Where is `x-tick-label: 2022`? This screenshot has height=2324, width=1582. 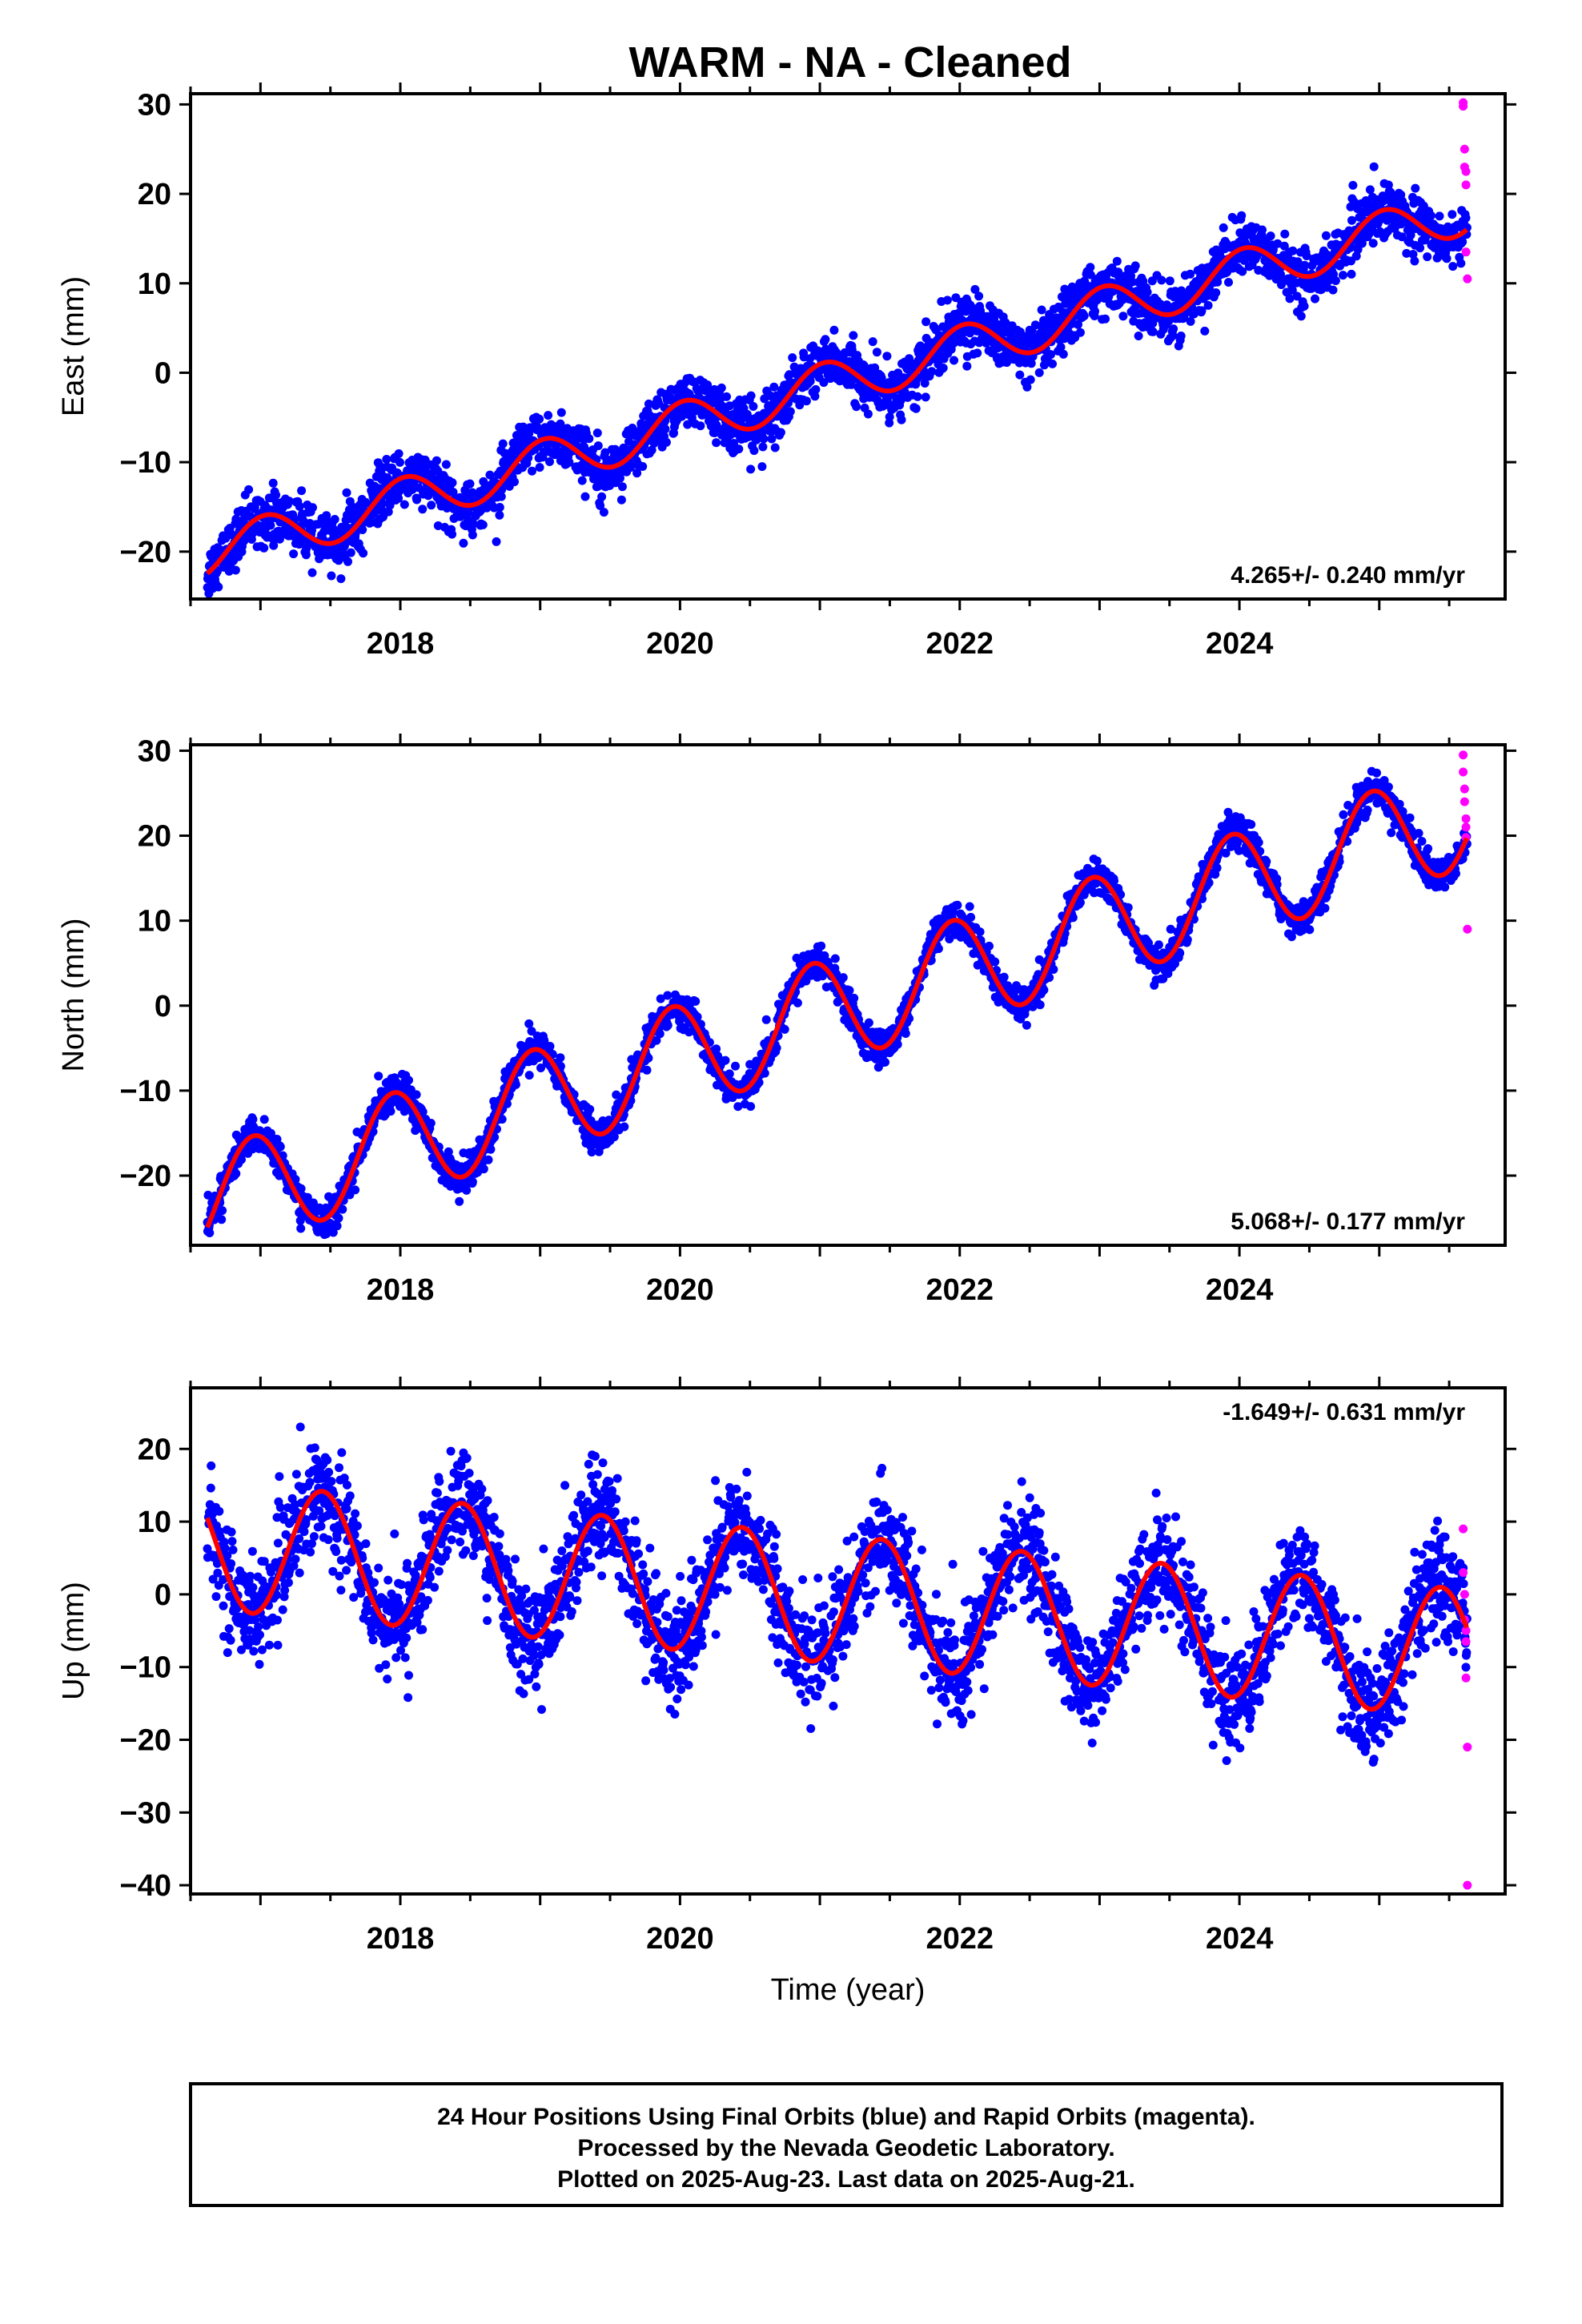 x-tick-label: 2022 is located at coordinates (960, 644).